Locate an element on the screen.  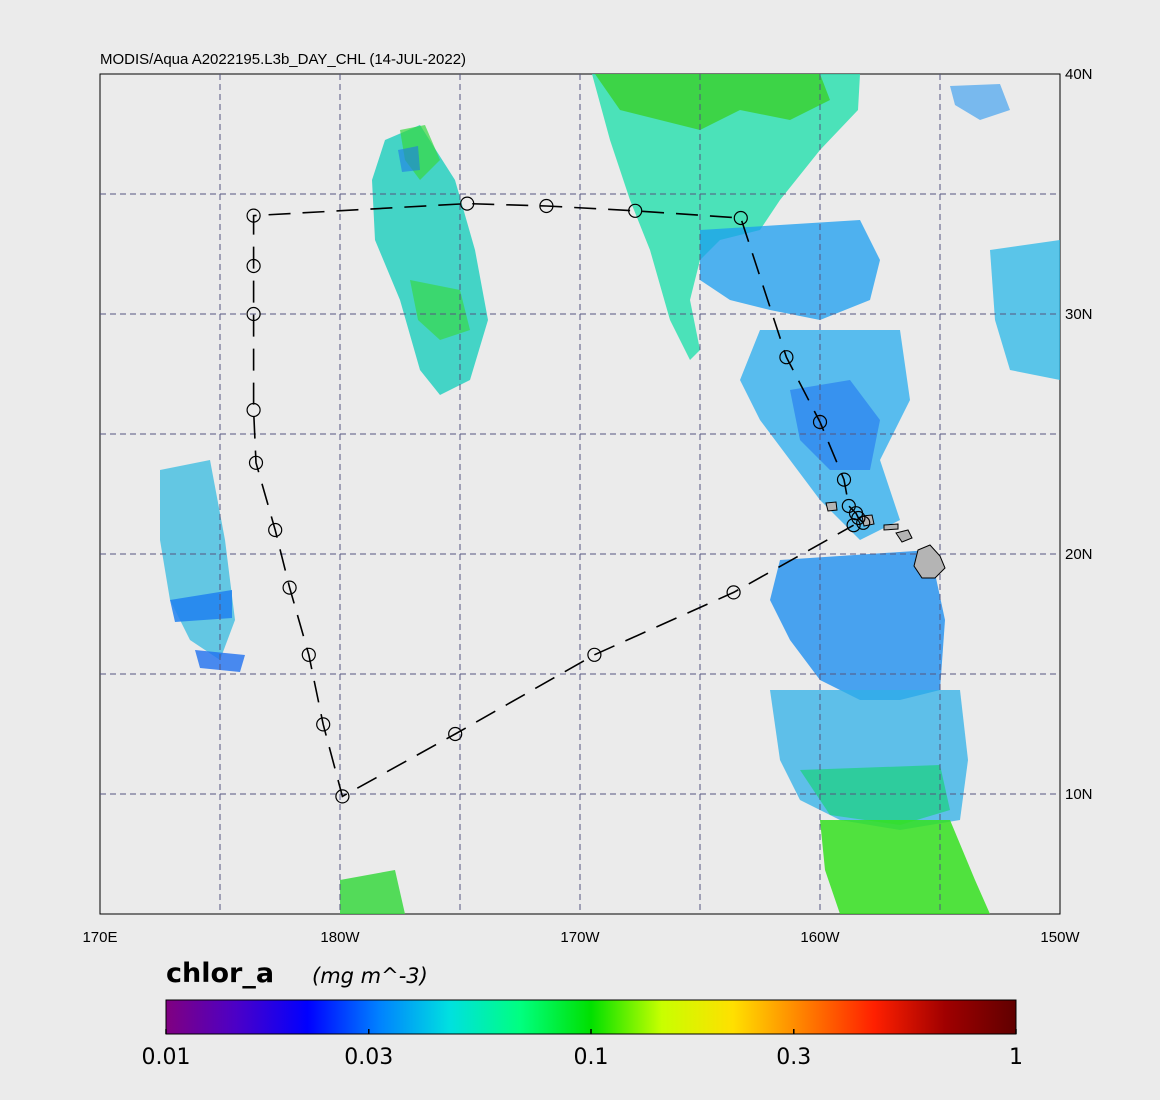
lon-tick-label: 170E is located at coordinates (99, 937).